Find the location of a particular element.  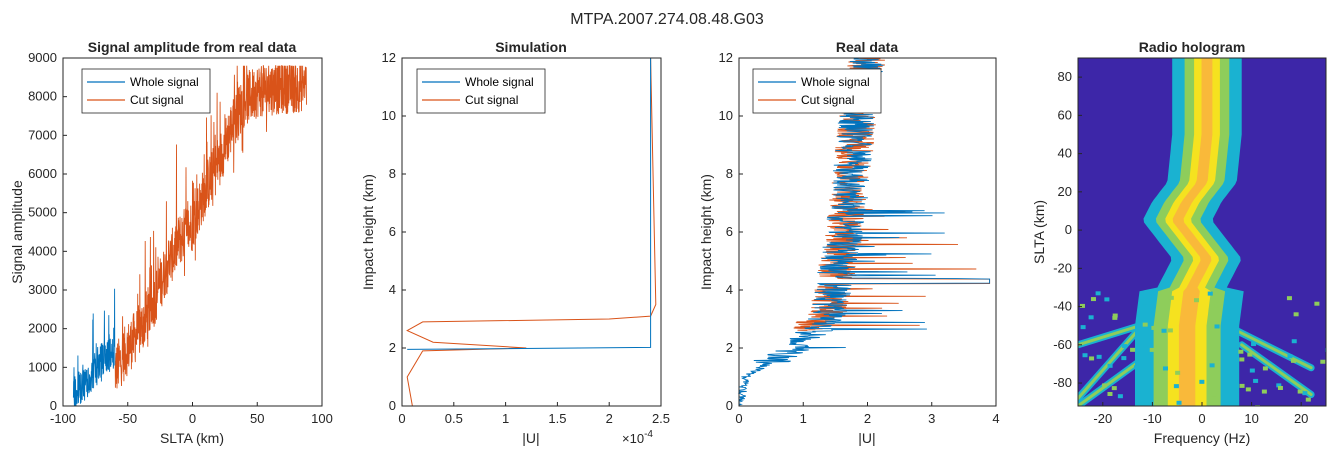

legend-label-cut: Cut signal is located at coordinates (827, 100).